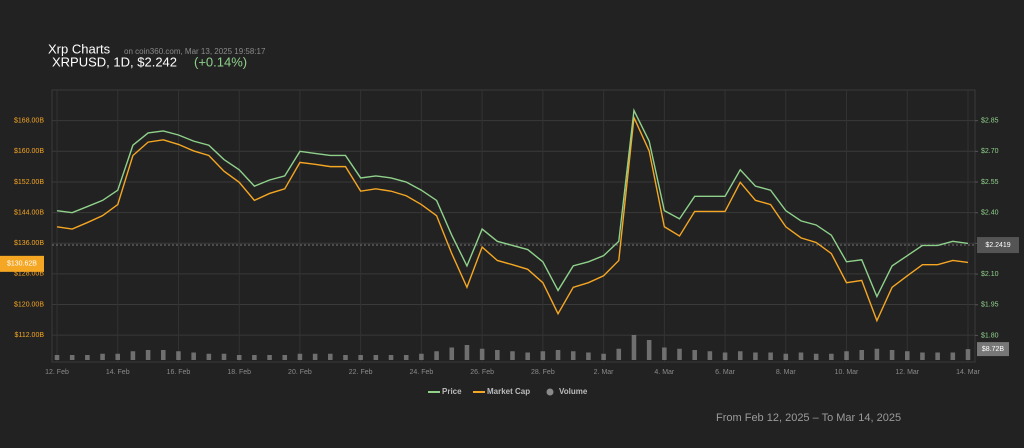  I want to click on x-tick-label: 12. Feb, so click(57, 372).